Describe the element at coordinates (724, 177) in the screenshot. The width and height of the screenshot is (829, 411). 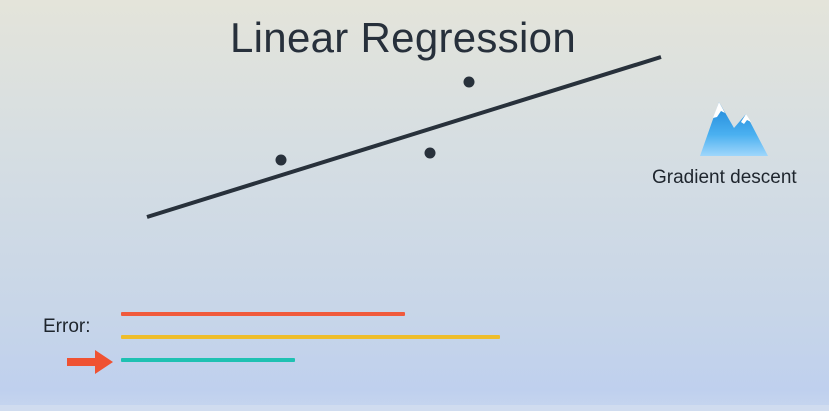
I see `gradient-descent-label: Gradient descent` at that location.